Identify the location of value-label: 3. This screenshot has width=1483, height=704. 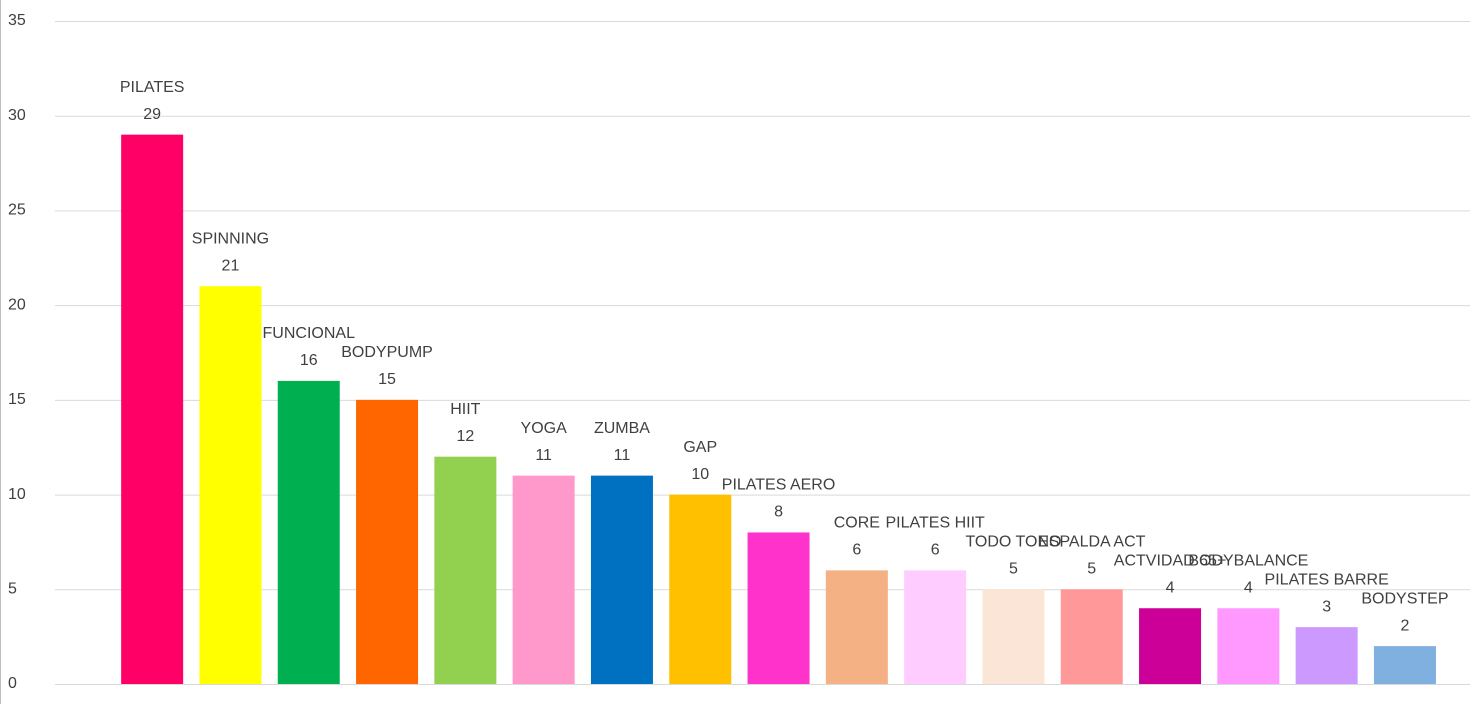
(1326, 606).